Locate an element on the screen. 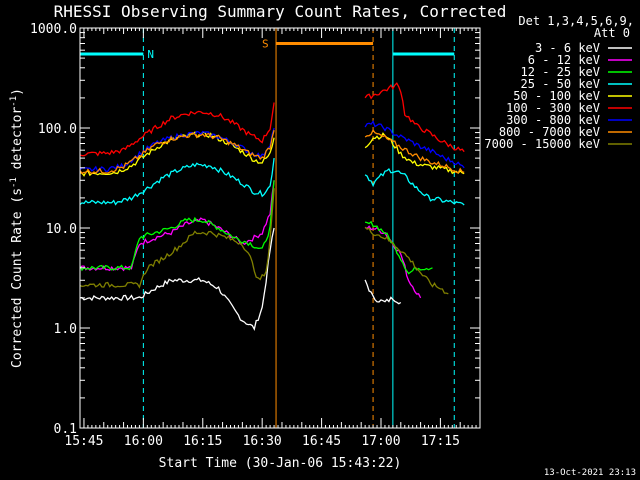 The height and width of the screenshot is (480, 640). x-tick-label-2: 16:15 is located at coordinates (202, 441).